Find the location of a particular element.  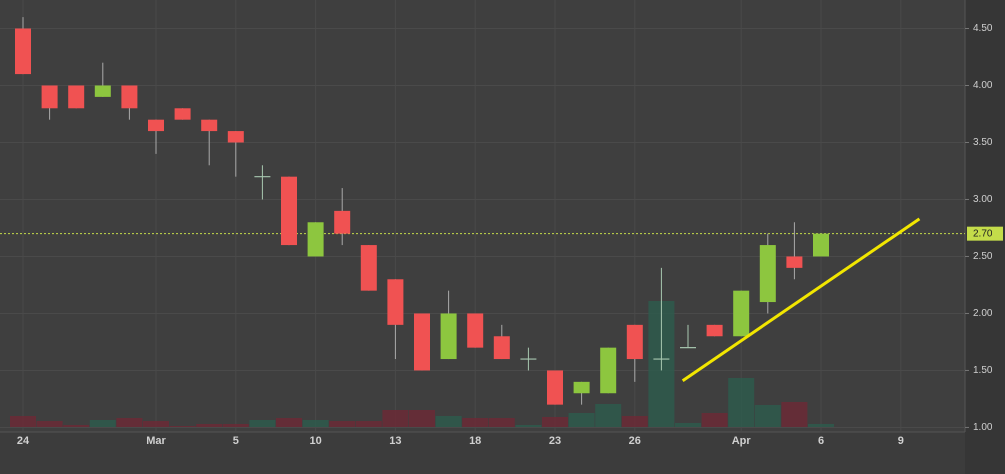

last-price-box is located at coordinates (985, 233).